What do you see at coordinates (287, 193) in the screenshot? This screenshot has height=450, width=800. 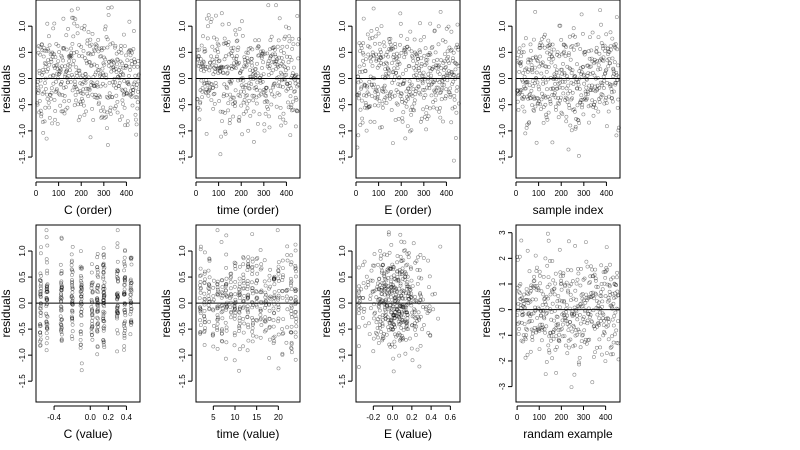 I see `x-tick-label: 400` at bounding box center [287, 193].